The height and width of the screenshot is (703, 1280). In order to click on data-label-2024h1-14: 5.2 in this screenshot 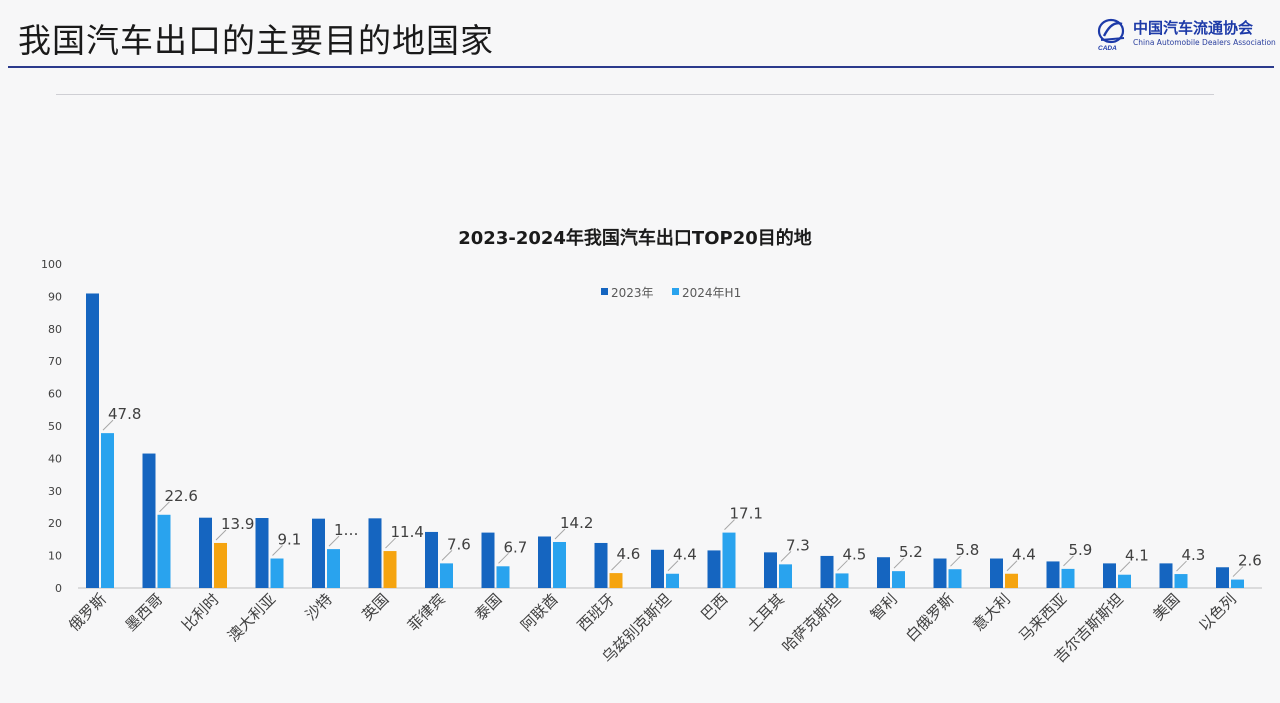, I will do `click(911, 552)`.